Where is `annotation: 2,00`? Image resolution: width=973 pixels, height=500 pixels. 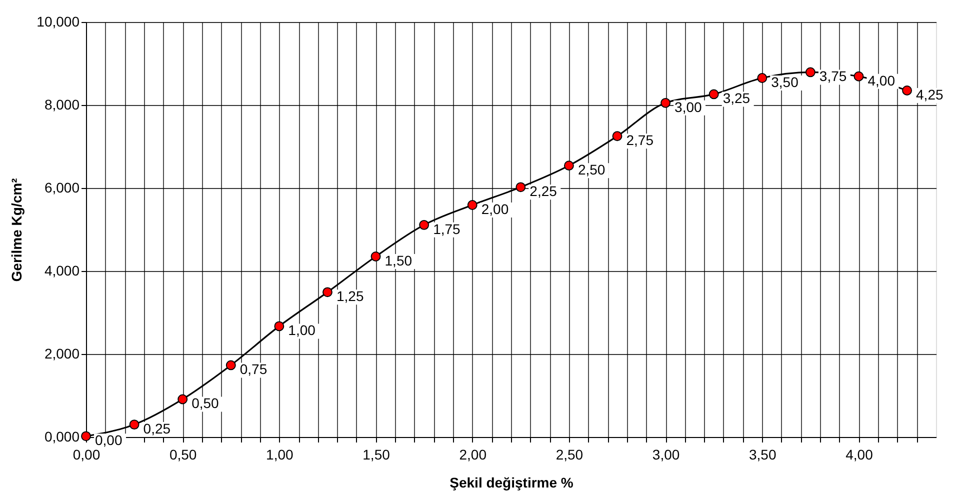 annotation: 2,00 is located at coordinates (495, 209).